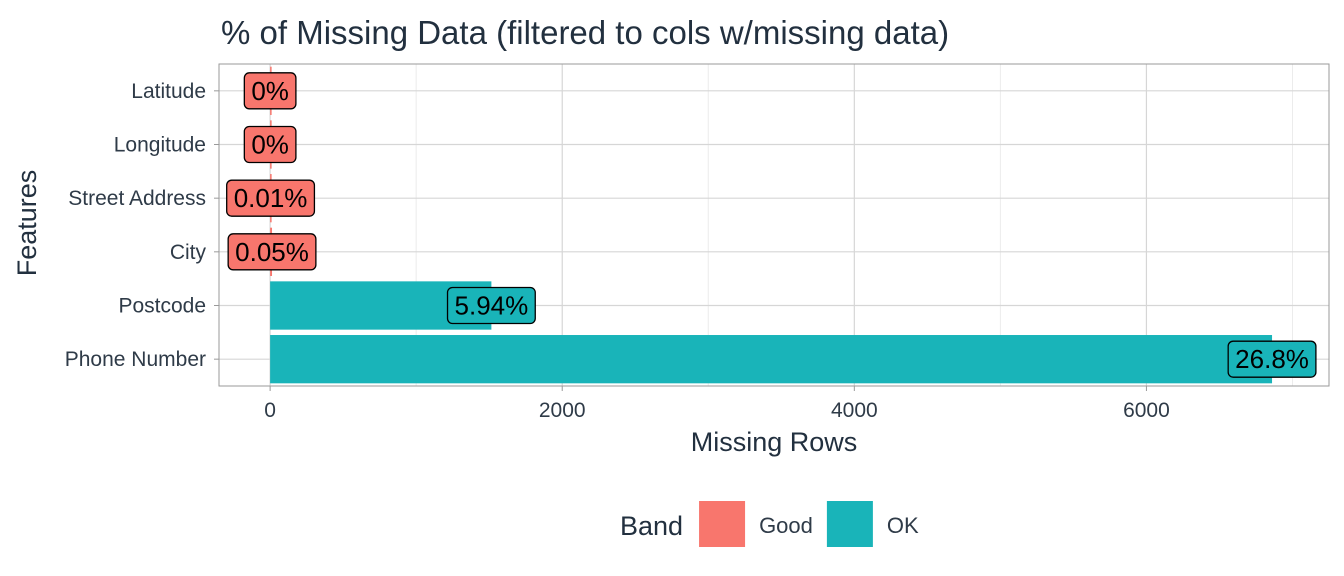 The height and width of the screenshot is (576, 1344). Describe the element at coordinates (270, 410) in the screenshot. I see `x-tick-label: 0` at that location.